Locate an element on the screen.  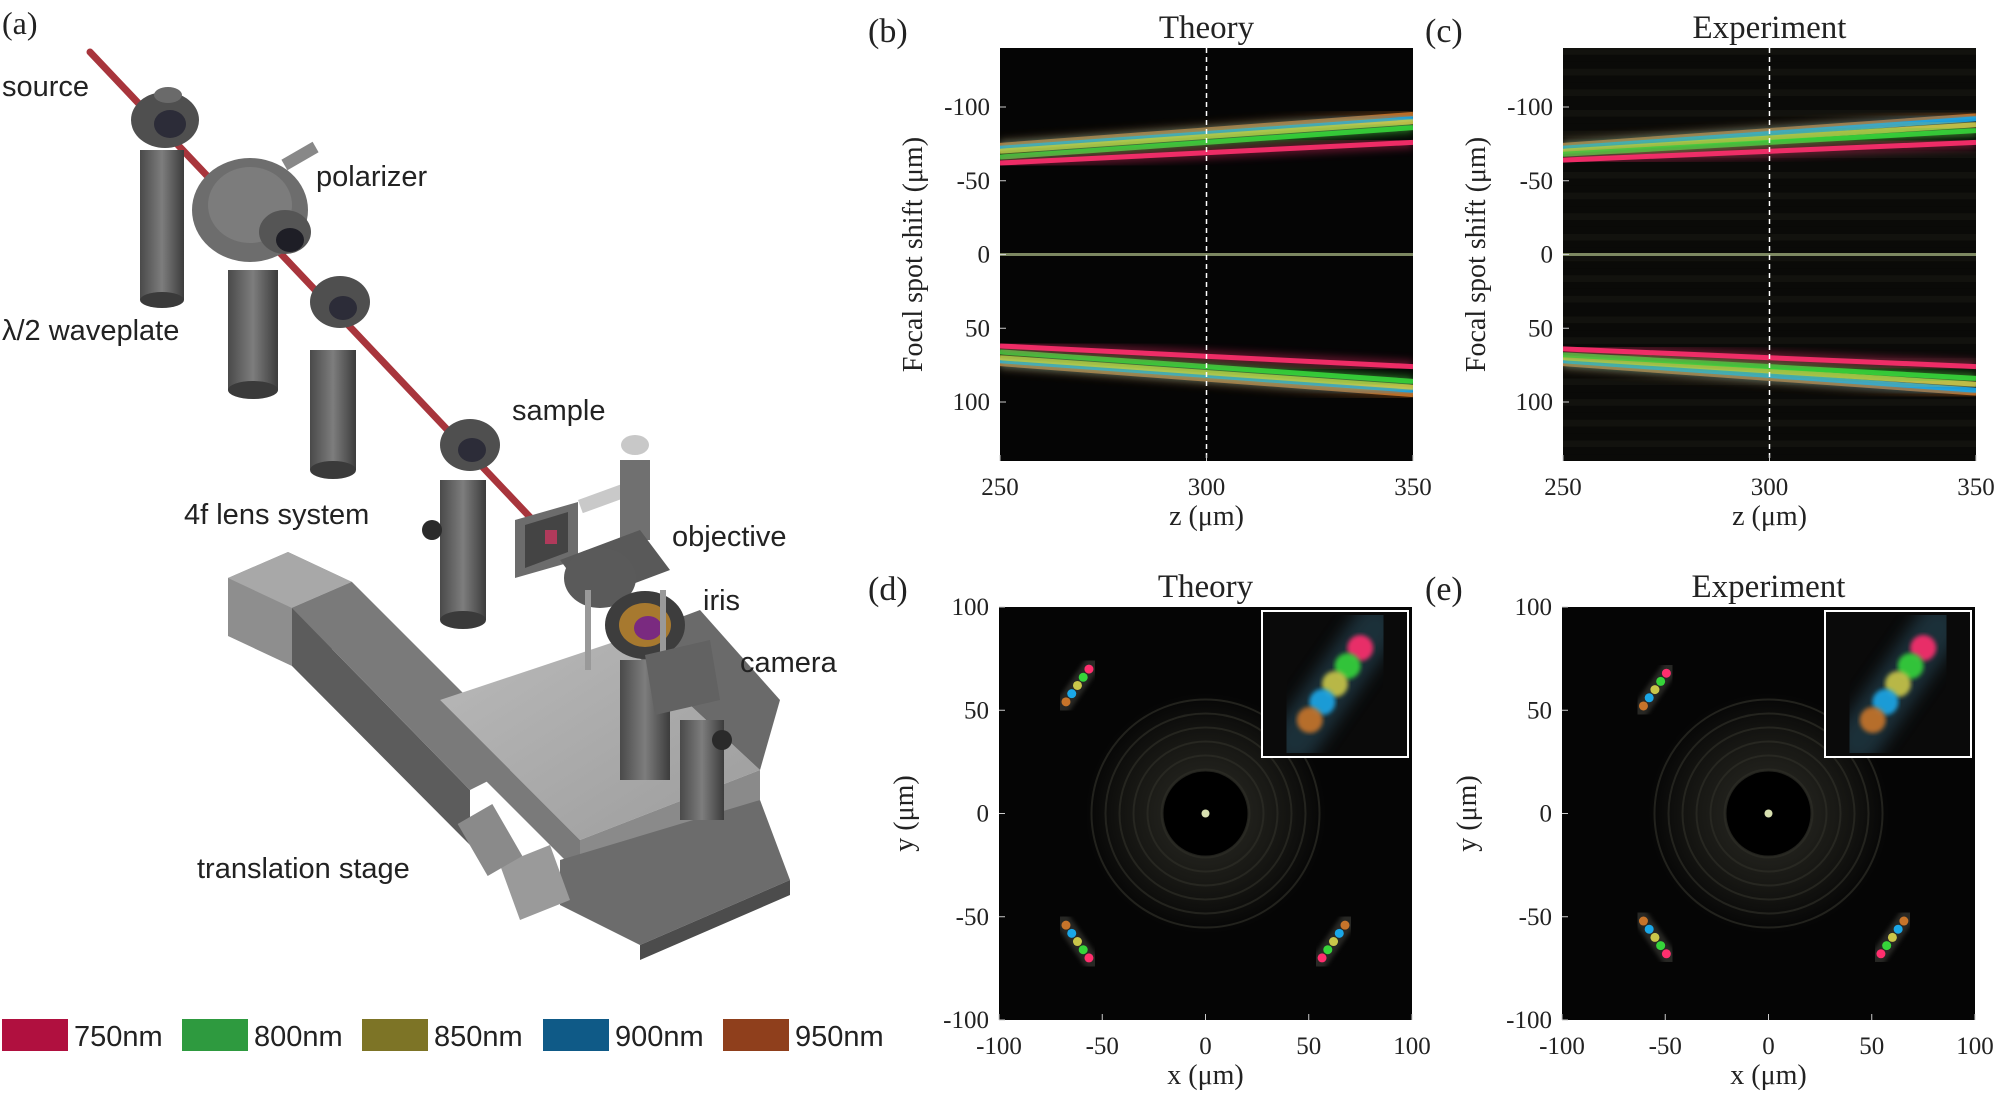
x-tick-label: -50 is located at coordinates (1665, 1046).